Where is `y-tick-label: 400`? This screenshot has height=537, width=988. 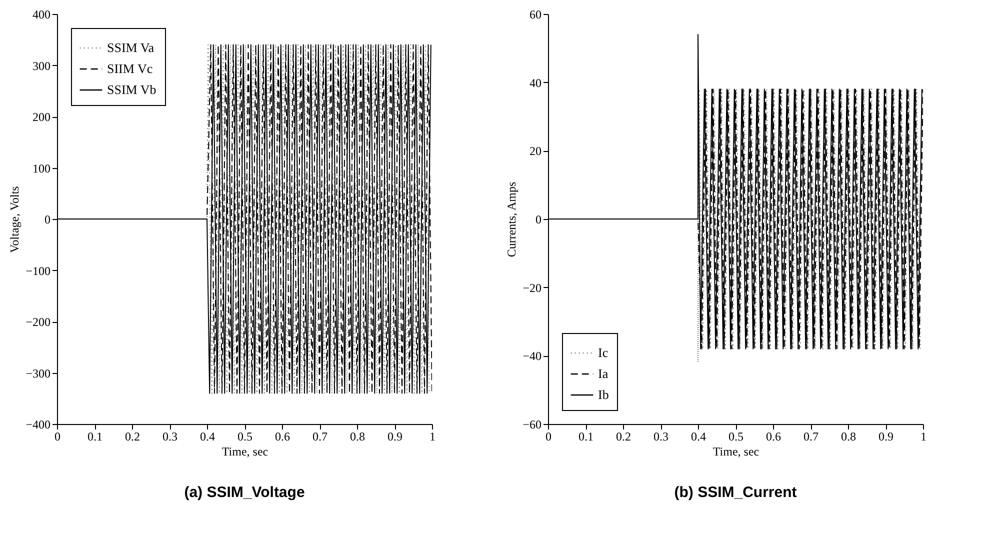 y-tick-label: 400 is located at coordinates (41, 15).